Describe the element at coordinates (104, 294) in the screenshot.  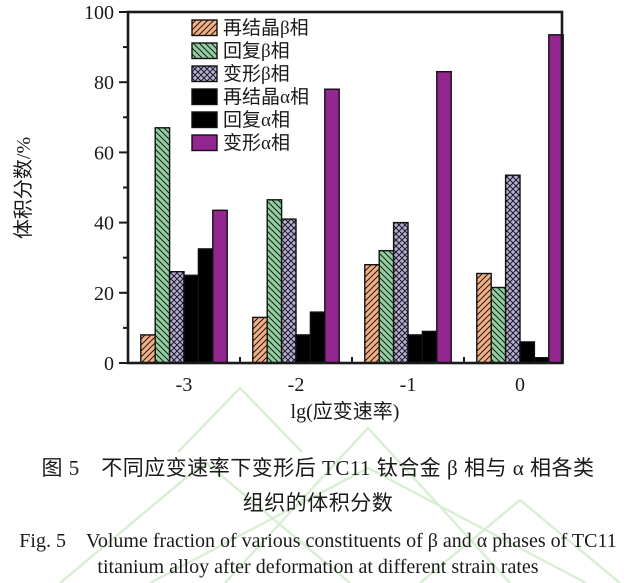
I see `svg-text: 20` at that location.